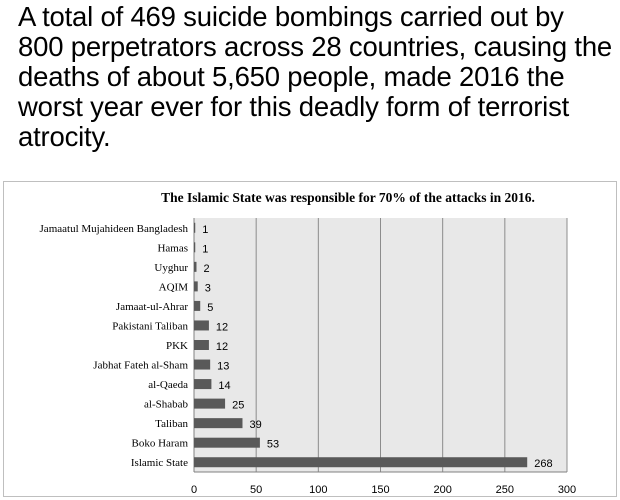  I want to click on data-label: 268, so click(543, 464).